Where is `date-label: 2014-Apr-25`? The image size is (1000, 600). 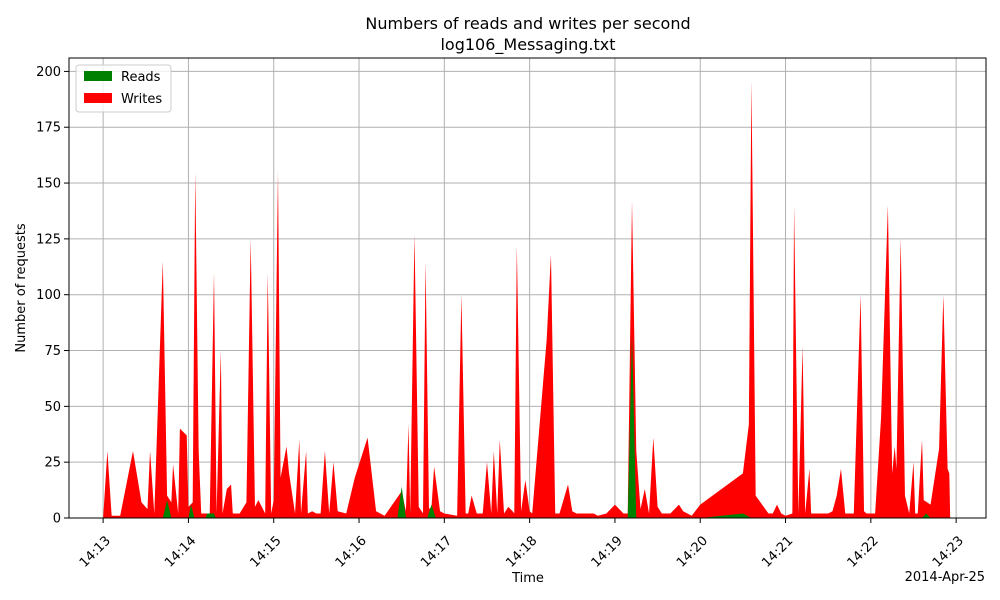 date-label: 2014-Apr-25 is located at coordinates (945, 577).